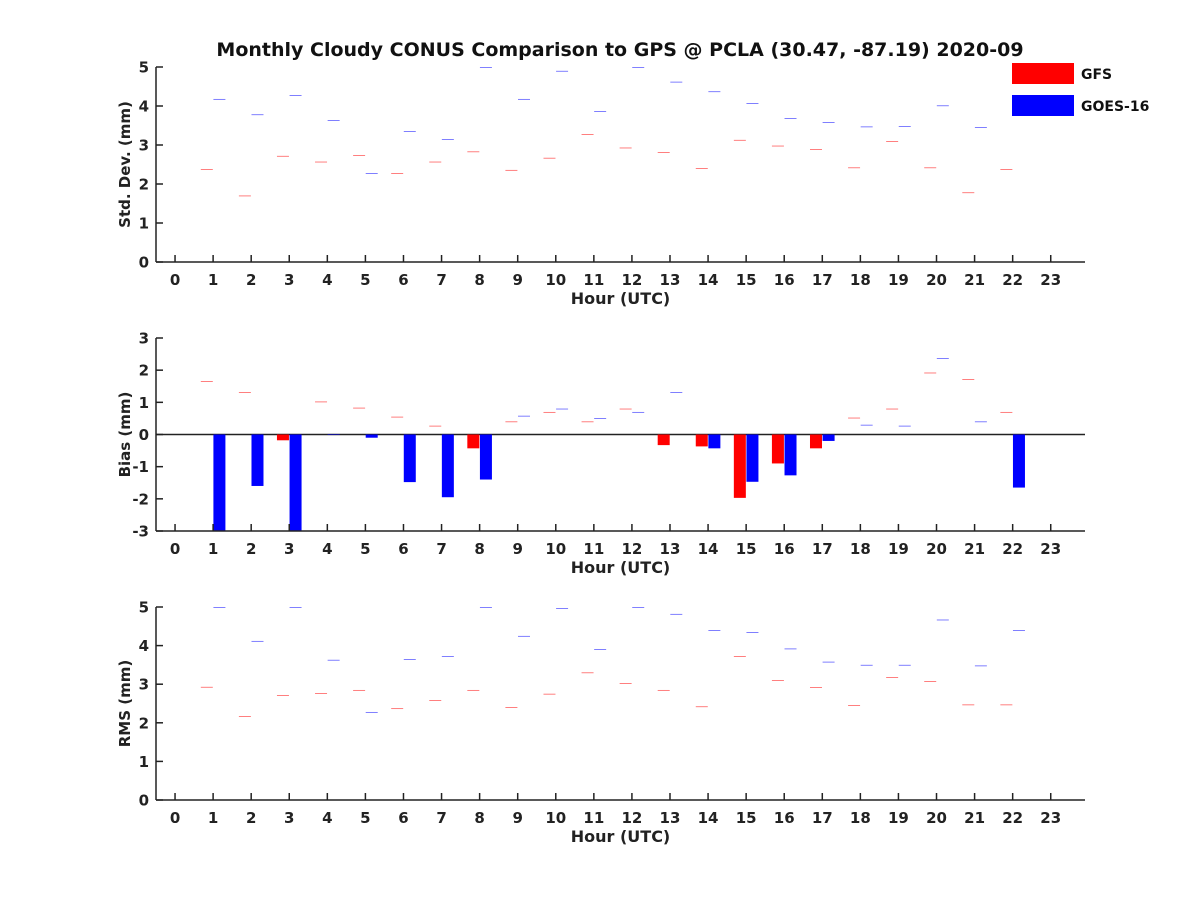  What do you see at coordinates (746, 549) in the screenshot?
I see `x-tick-label: 15` at bounding box center [746, 549].